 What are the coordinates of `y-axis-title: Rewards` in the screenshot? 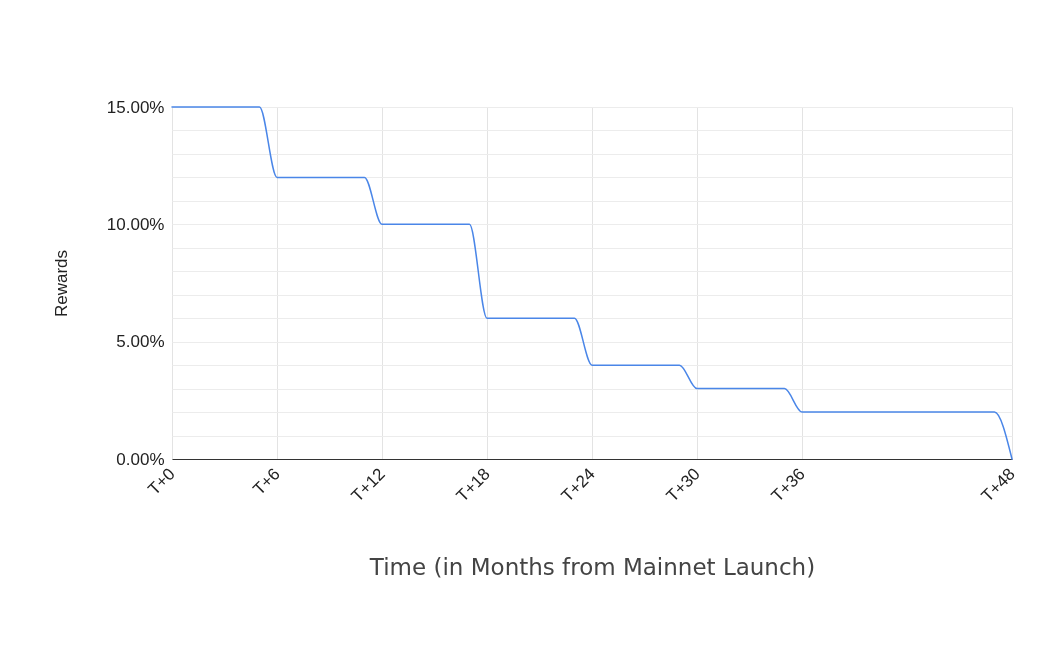 It's located at (61, 283).